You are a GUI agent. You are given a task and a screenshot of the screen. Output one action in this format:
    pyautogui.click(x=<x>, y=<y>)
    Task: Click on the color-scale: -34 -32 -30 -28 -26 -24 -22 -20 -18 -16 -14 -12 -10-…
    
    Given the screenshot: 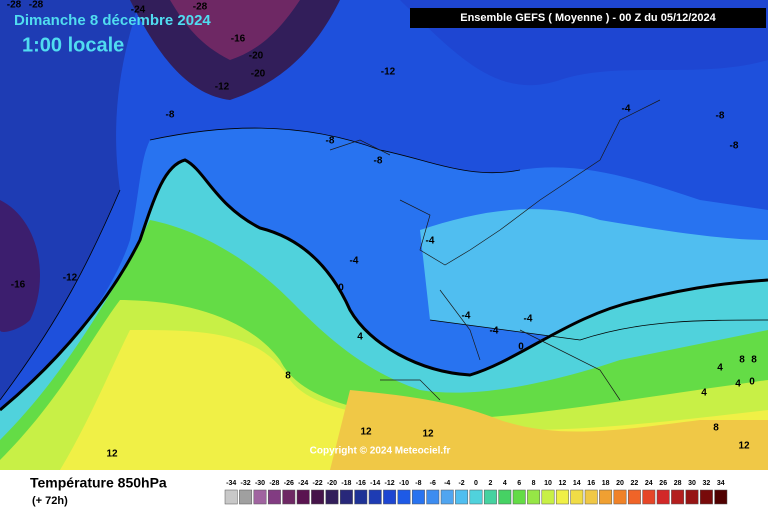 What is the action you would take?
    pyautogui.click(x=476, y=492)
    